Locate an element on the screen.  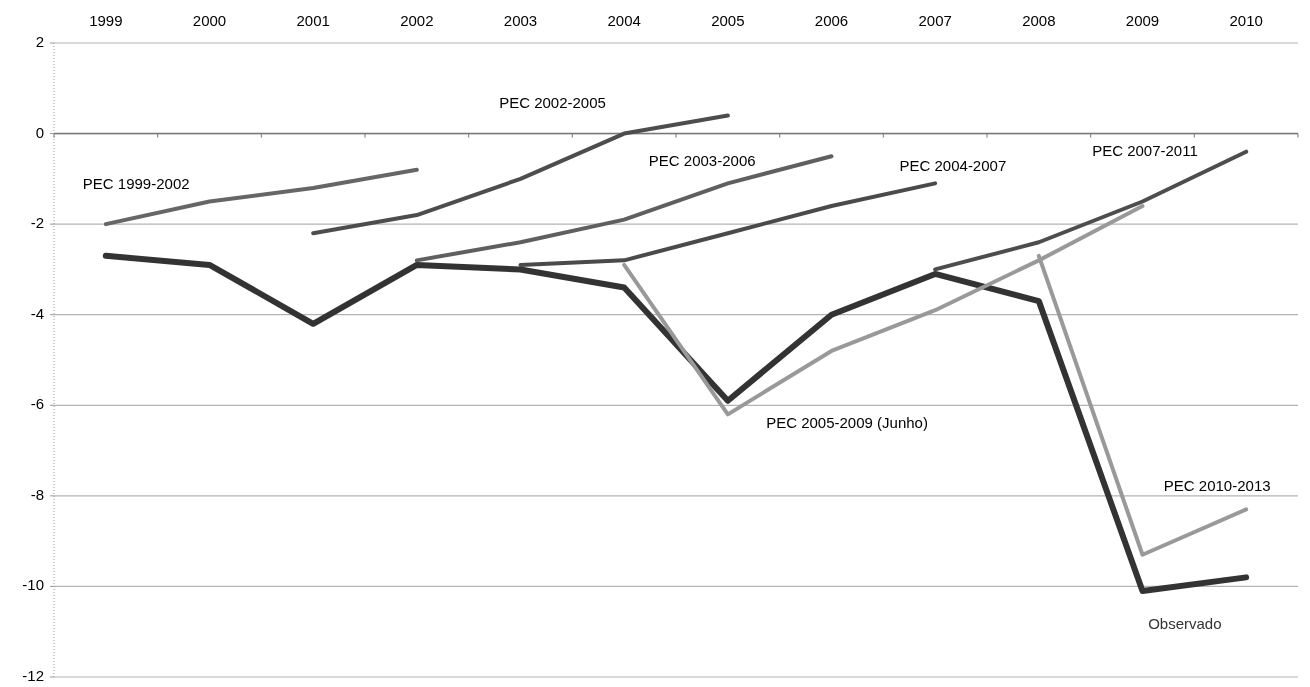
x-tick-label: 2005 is located at coordinates (728, 20).